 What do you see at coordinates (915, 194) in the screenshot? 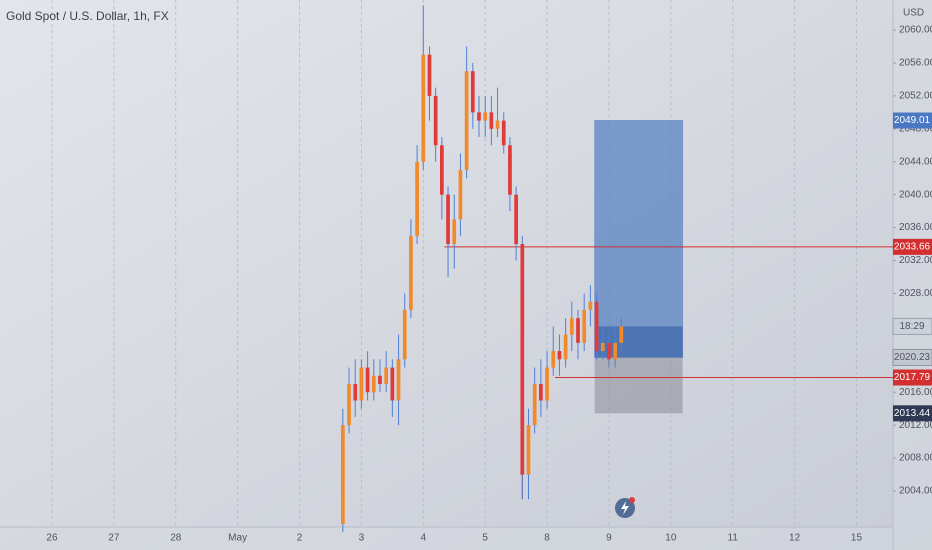
I see `y-tick-label: 2040.00` at bounding box center [915, 194].